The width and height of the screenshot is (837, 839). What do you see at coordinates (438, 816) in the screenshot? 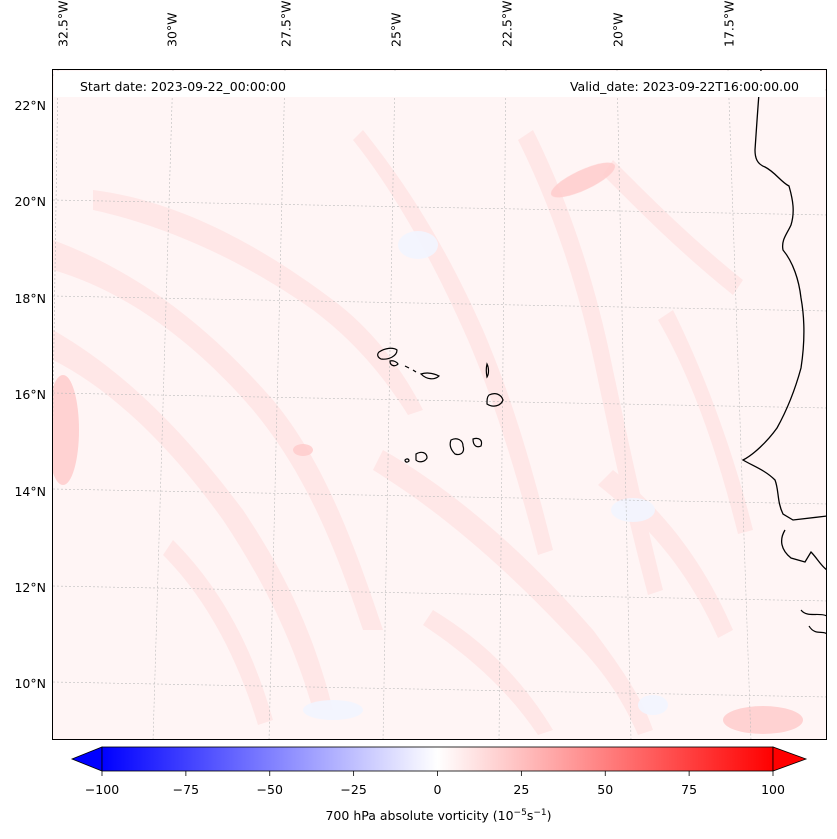
I see `colorbar-title: 700 hPa absolute vorticity (10−5s−1)` at bounding box center [438, 816].